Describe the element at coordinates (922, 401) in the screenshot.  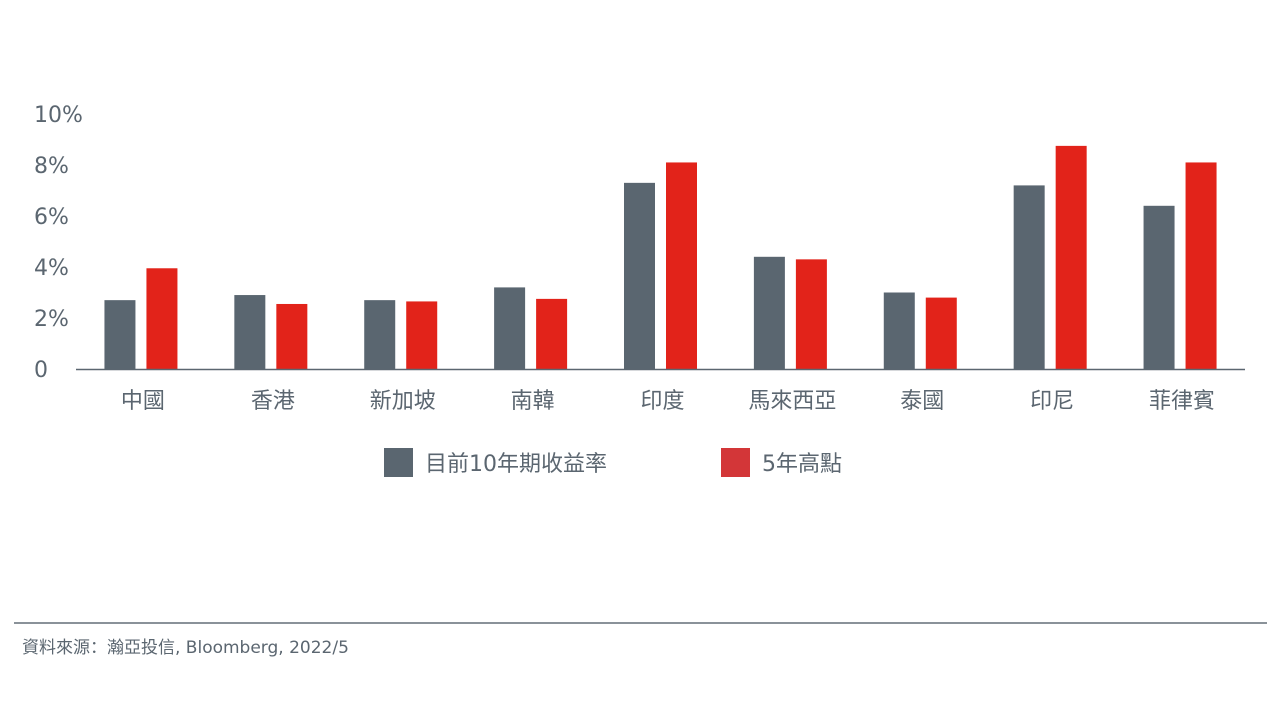
I see `x-tick-label: 泰國` at that location.